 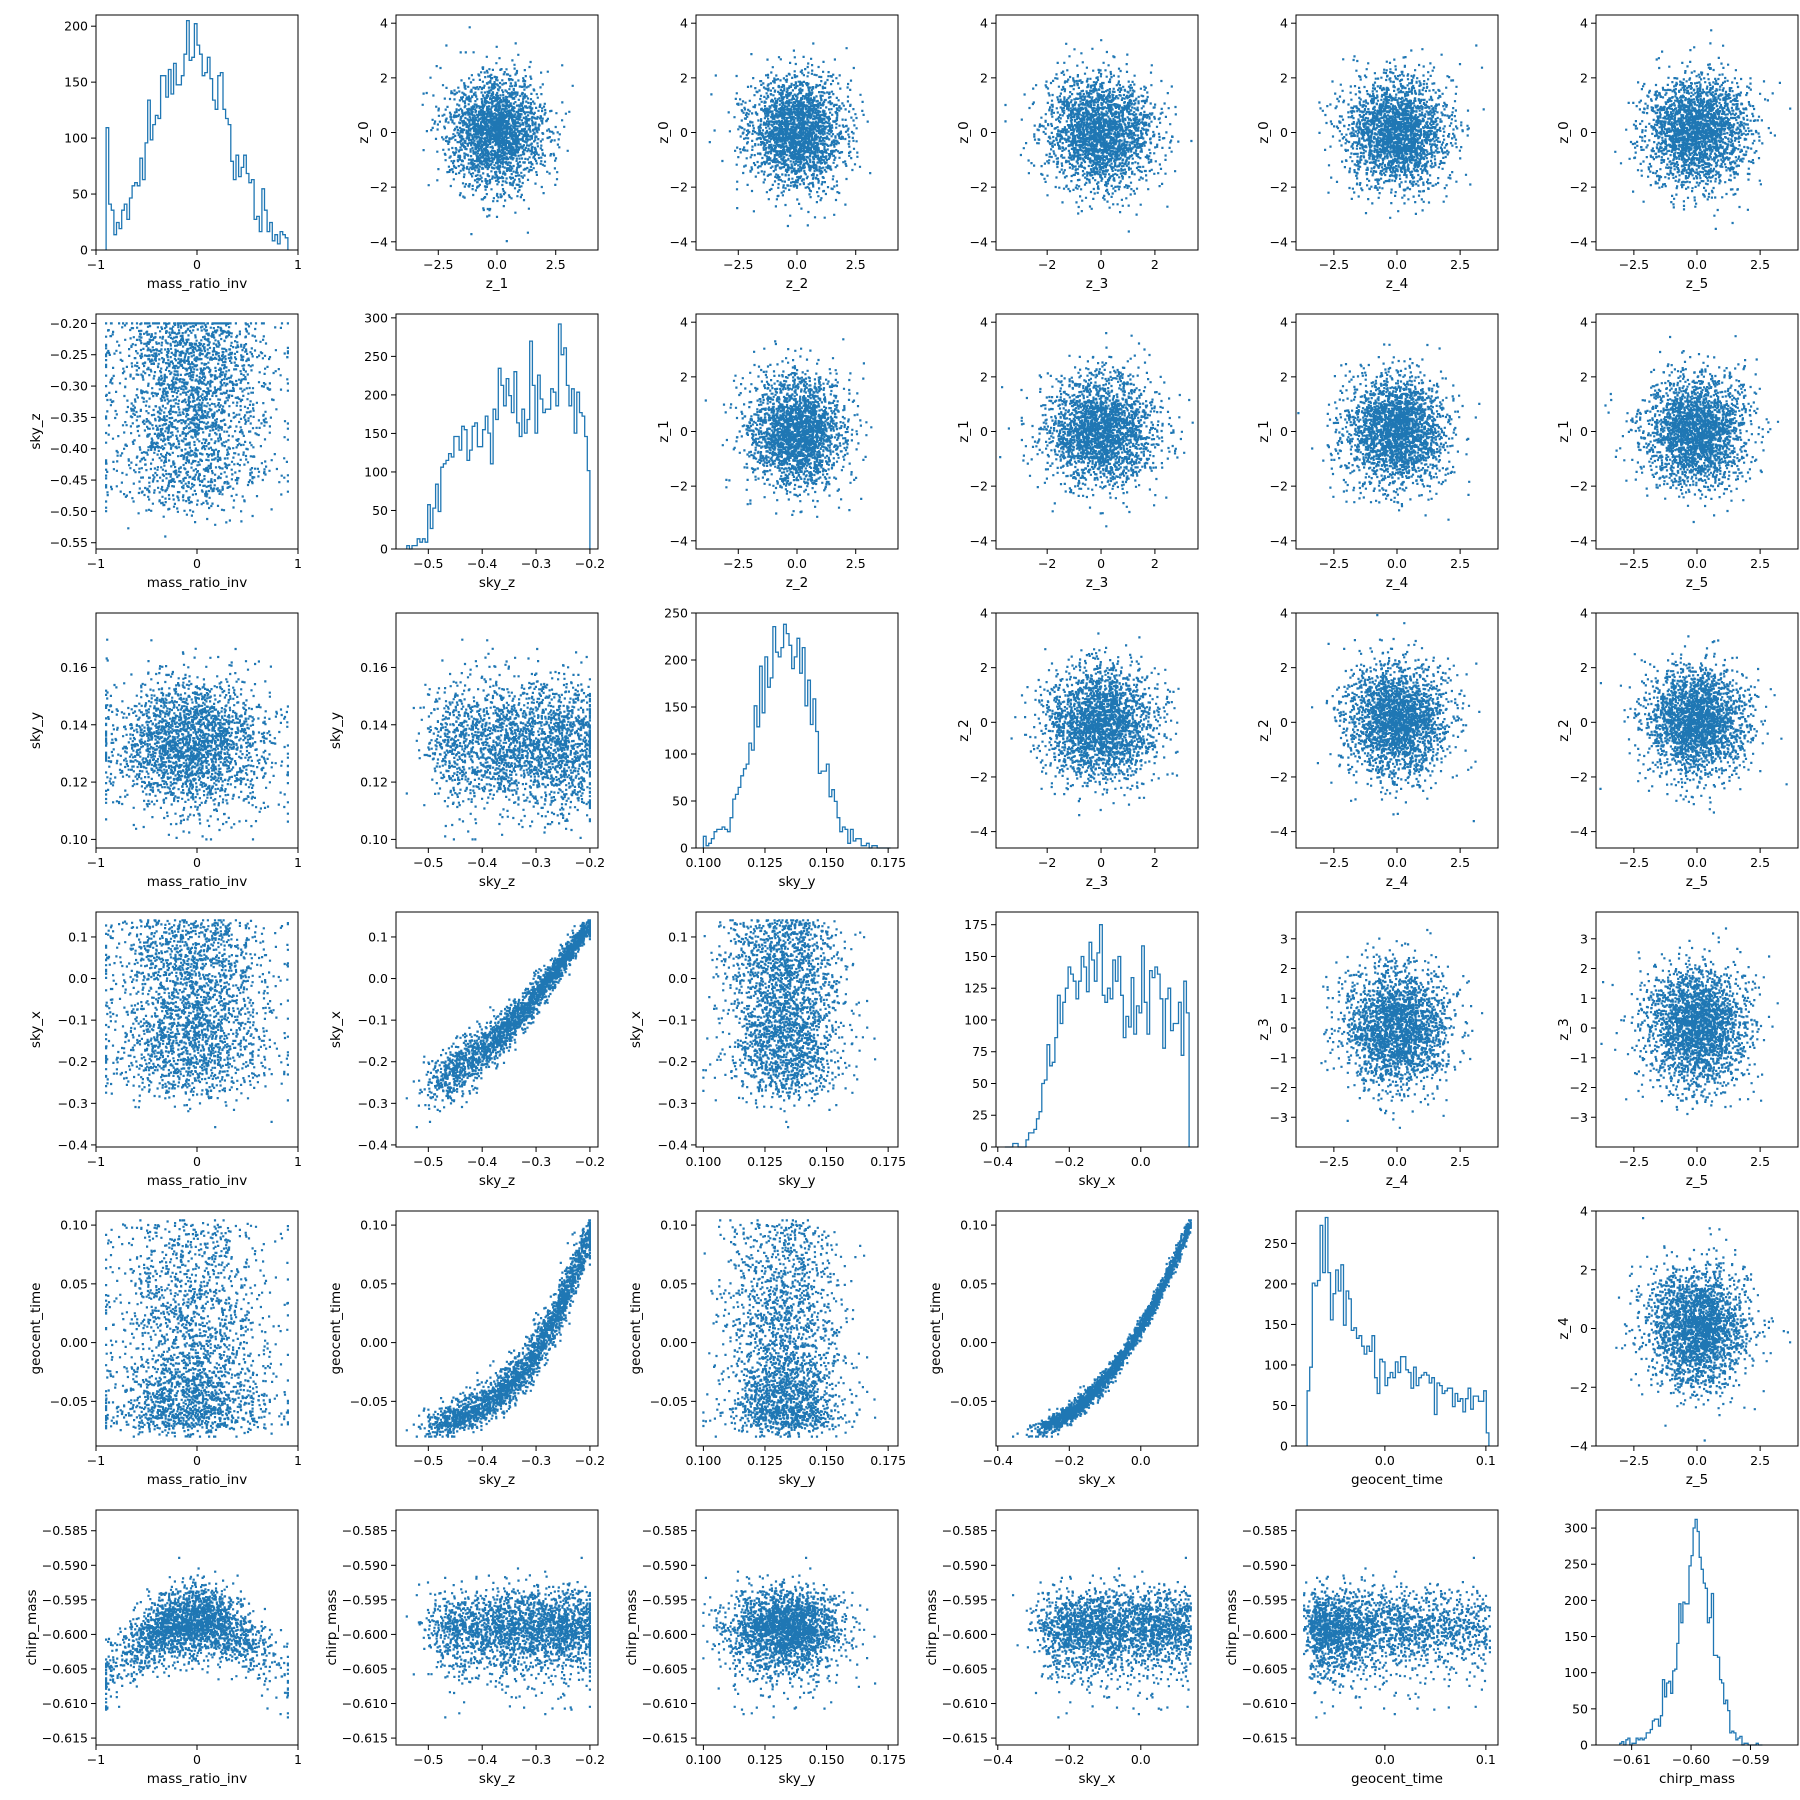 What do you see at coordinates (497, 583) in the screenshot?
I see `x-axis-label: sky_z` at bounding box center [497, 583].